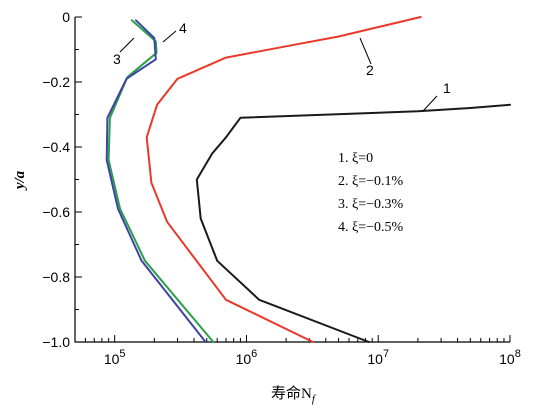  I want to click on legend-item-1: 1. ξ=0, so click(355, 158).